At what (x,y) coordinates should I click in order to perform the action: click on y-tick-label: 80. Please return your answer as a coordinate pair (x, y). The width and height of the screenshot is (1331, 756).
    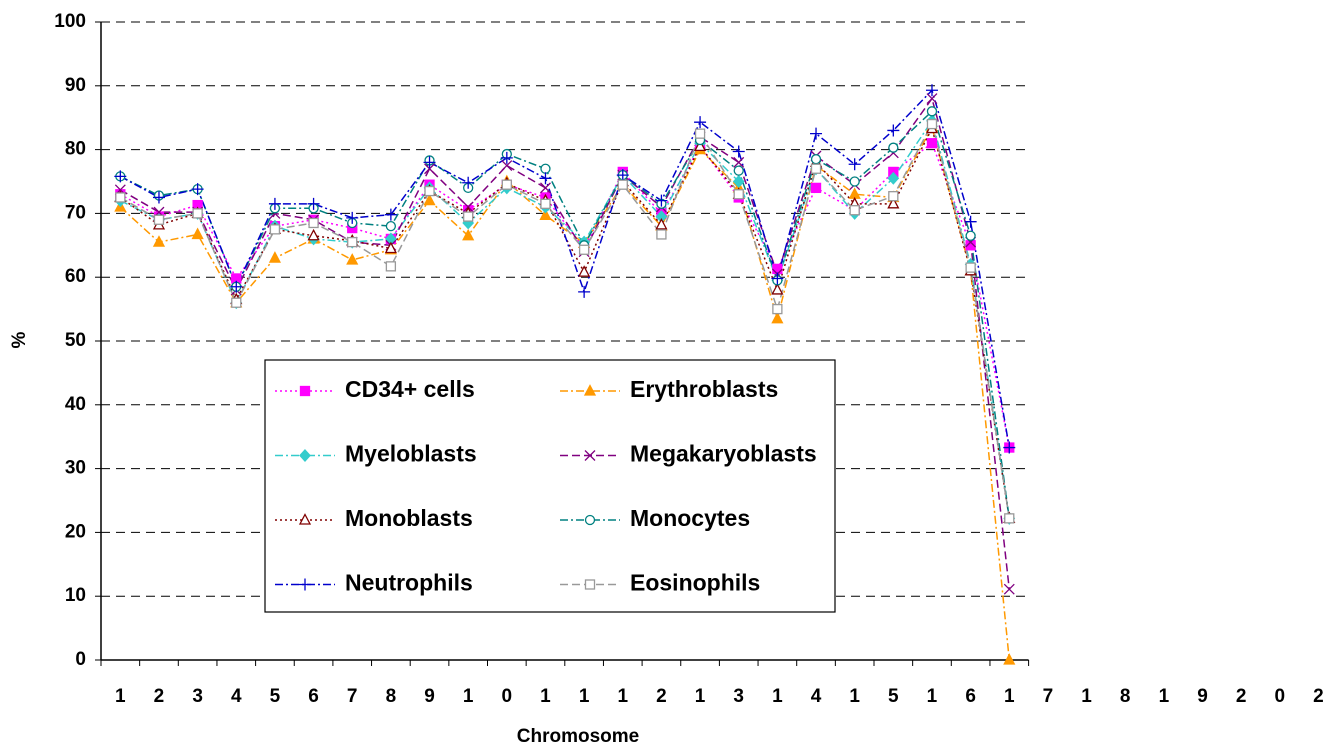
    Looking at the image, I should click on (75, 149).